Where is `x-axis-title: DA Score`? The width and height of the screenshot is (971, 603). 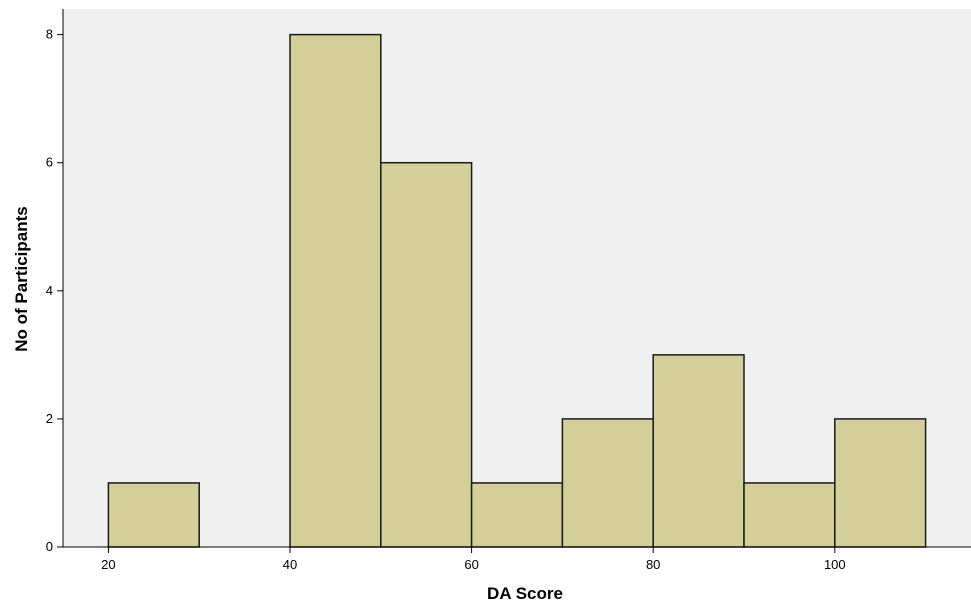 x-axis-title: DA Score is located at coordinates (525, 593).